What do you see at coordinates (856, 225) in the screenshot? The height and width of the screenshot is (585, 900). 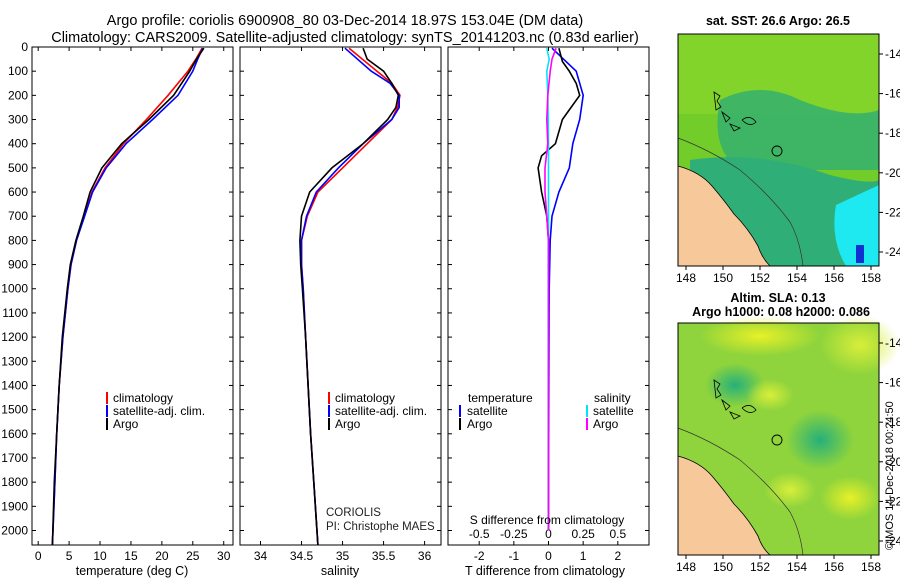 I see `sst-cyan-patch` at bounding box center [856, 225].